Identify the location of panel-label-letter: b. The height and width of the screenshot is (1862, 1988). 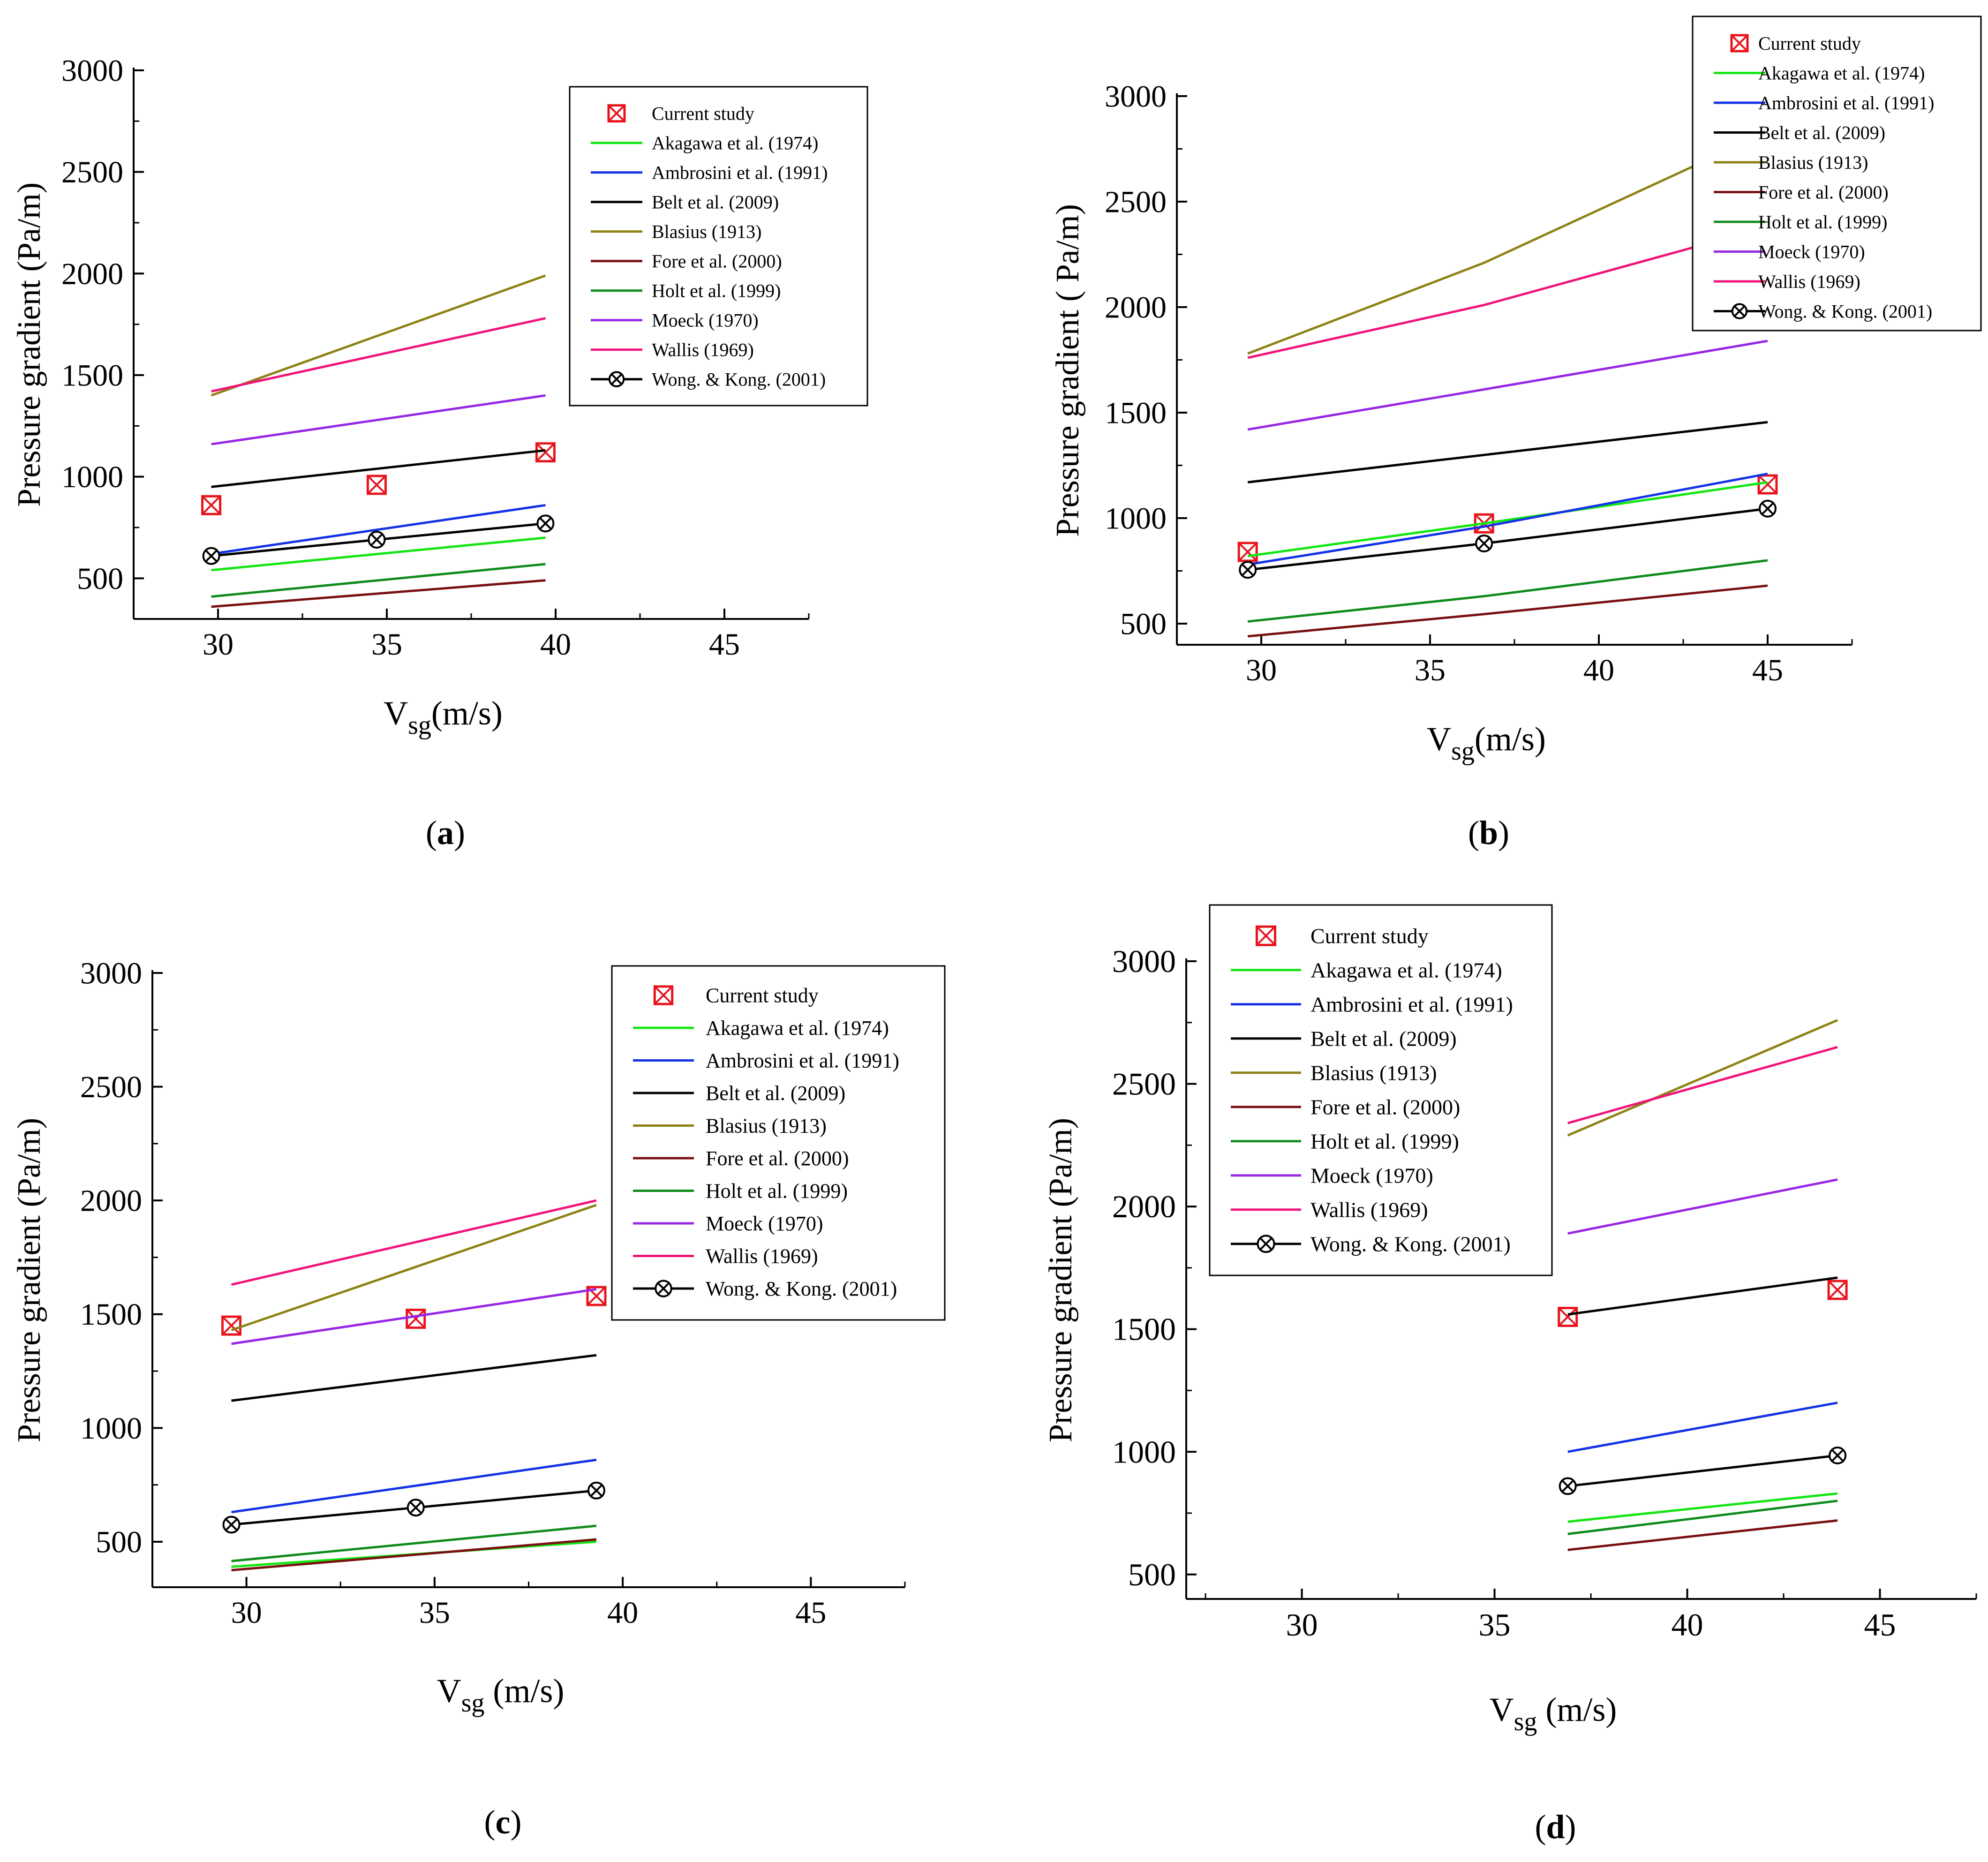
(1489, 833).